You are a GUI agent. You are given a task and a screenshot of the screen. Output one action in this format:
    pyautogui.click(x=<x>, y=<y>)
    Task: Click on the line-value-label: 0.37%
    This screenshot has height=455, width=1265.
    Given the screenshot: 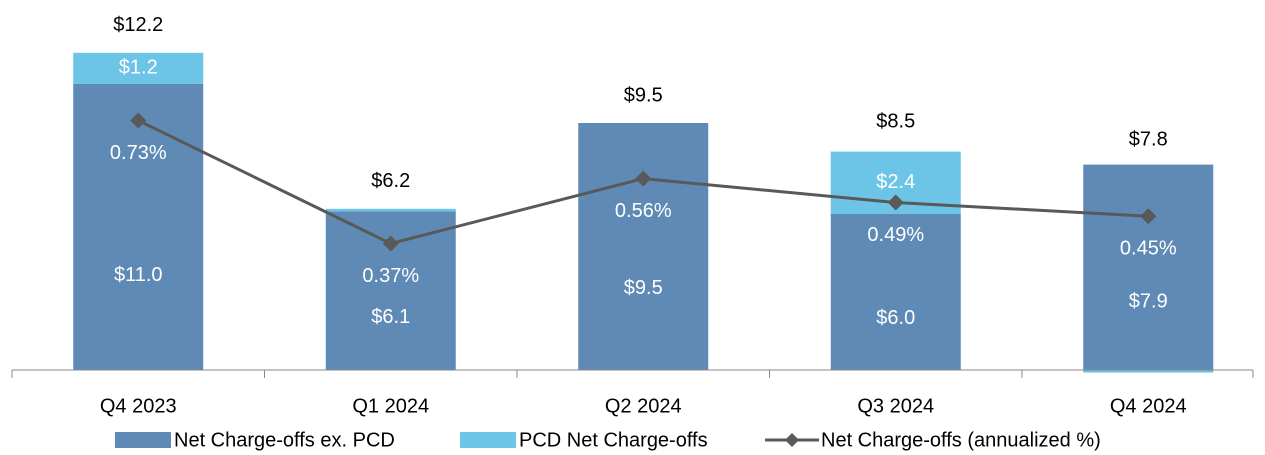 What is the action you would take?
    pyautogui.click(x=390, y=276)
    